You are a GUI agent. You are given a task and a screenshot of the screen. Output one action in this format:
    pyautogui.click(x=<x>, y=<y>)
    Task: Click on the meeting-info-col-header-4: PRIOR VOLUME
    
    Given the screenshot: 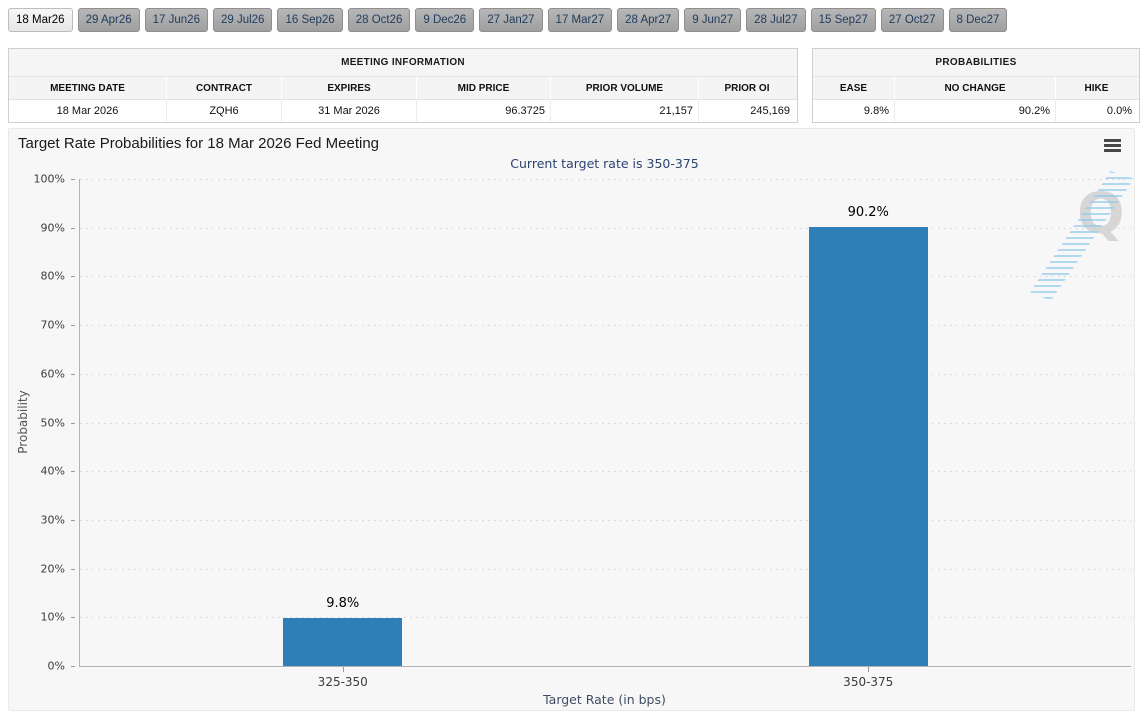 What is the action you would take?
    pyautogui.click(x=624, y=88)
    